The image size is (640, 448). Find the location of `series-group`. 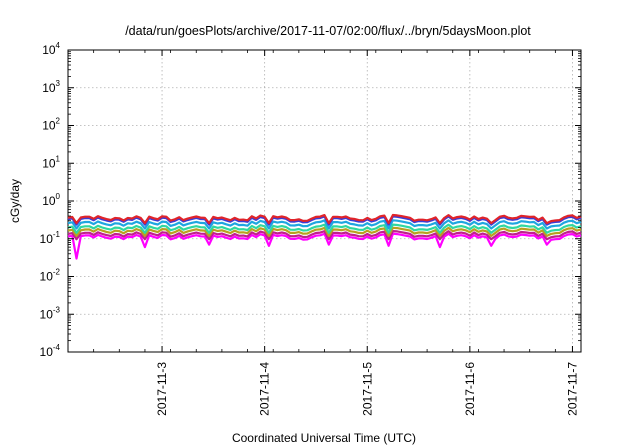

series-group is located at coordinates (324, 236).